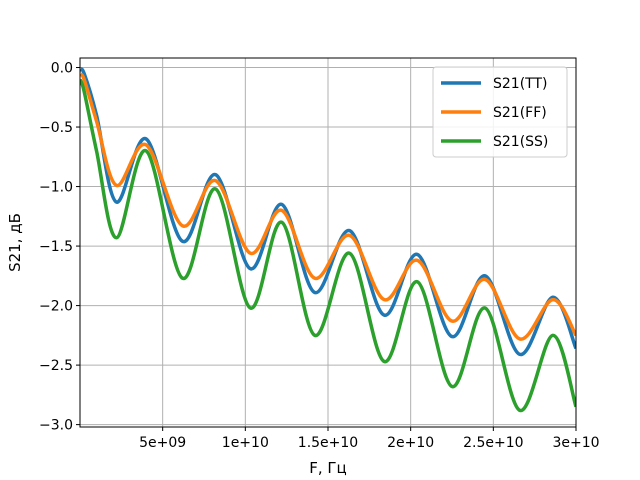 The width and height of the screenshot is (640, 480). I want to click on y-tick-label: −3.0, so click(56, 426).